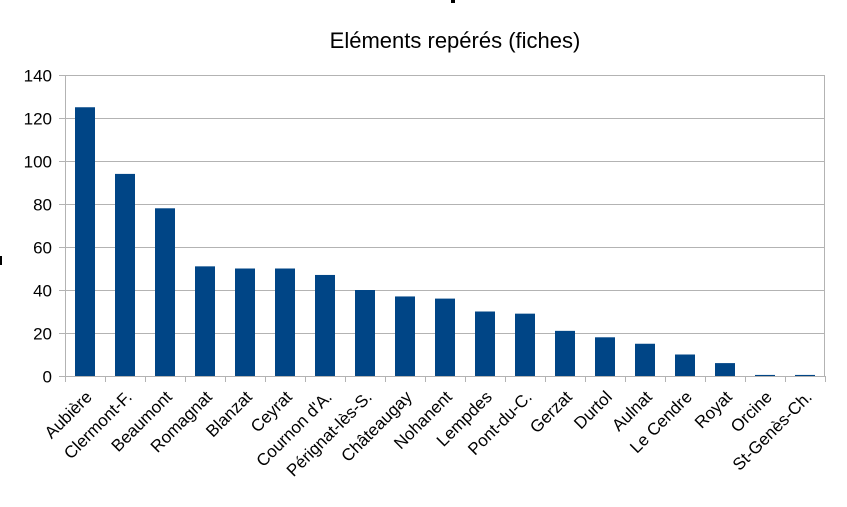 The height and width of the screenshot is (507, 847). What do you see at coordinates (42, 334) in the screenshot?
I see `y-tick-label: 20` at bounding box center [42, 334].